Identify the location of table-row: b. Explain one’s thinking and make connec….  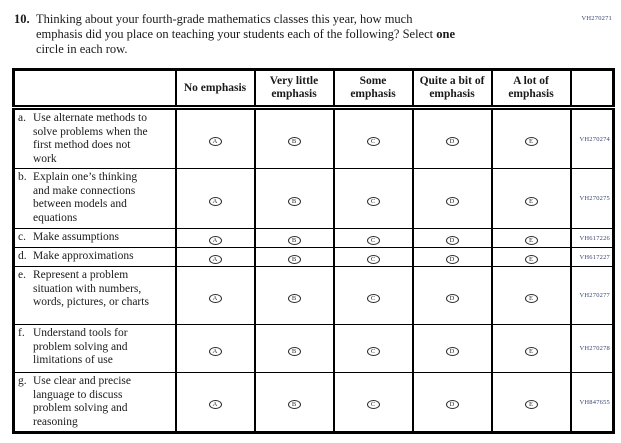
(313, 198).